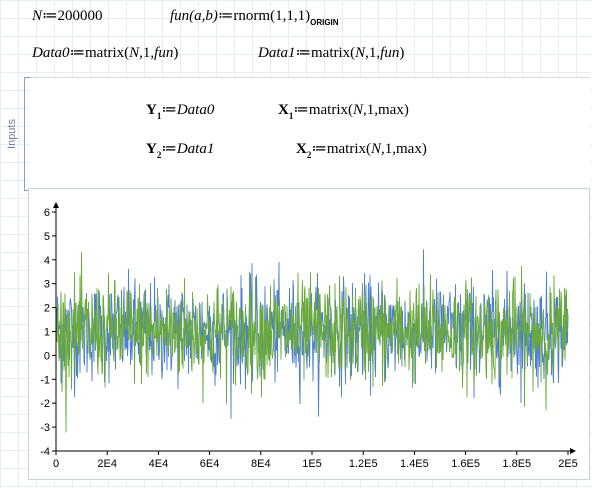 This screenshot has height=488, width=592. I want to click on n-variable: N, so click(37, 16).